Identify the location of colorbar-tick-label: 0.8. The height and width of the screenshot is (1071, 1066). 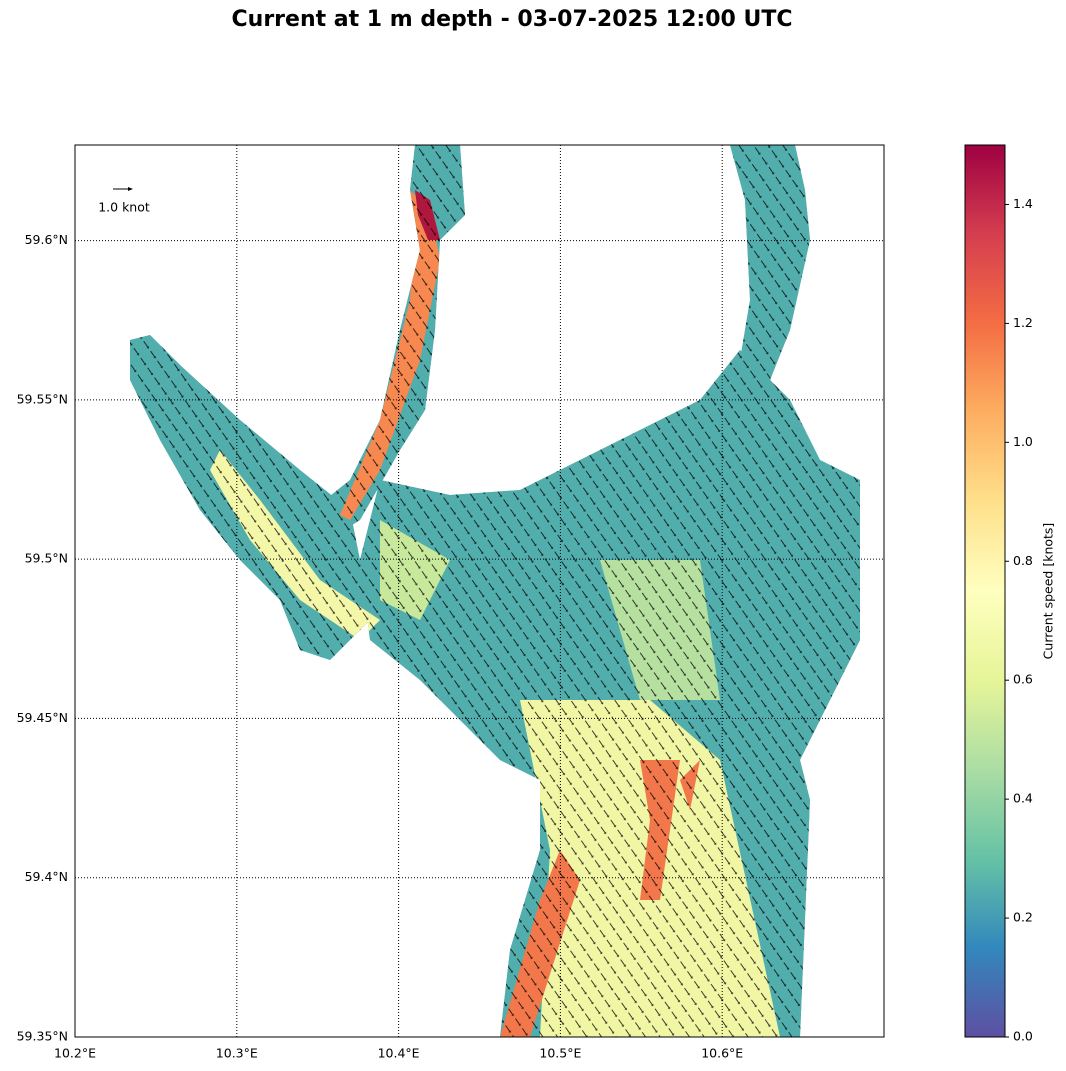
(1023, 560).